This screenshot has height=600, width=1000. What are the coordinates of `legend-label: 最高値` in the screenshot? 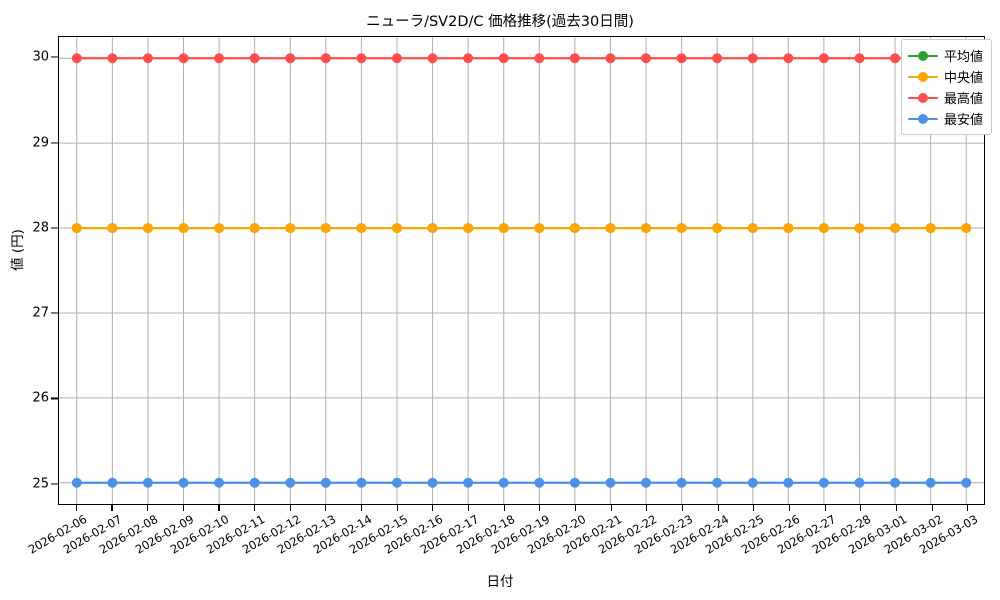 It's located at (963, 99).